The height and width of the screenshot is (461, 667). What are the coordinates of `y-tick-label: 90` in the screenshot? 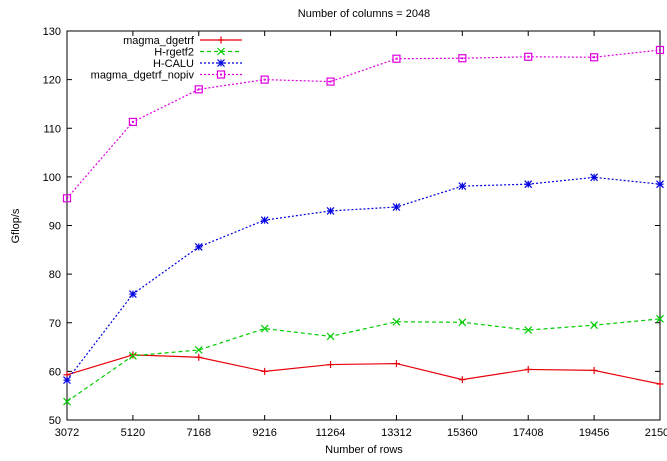 It's located at (55, 227).